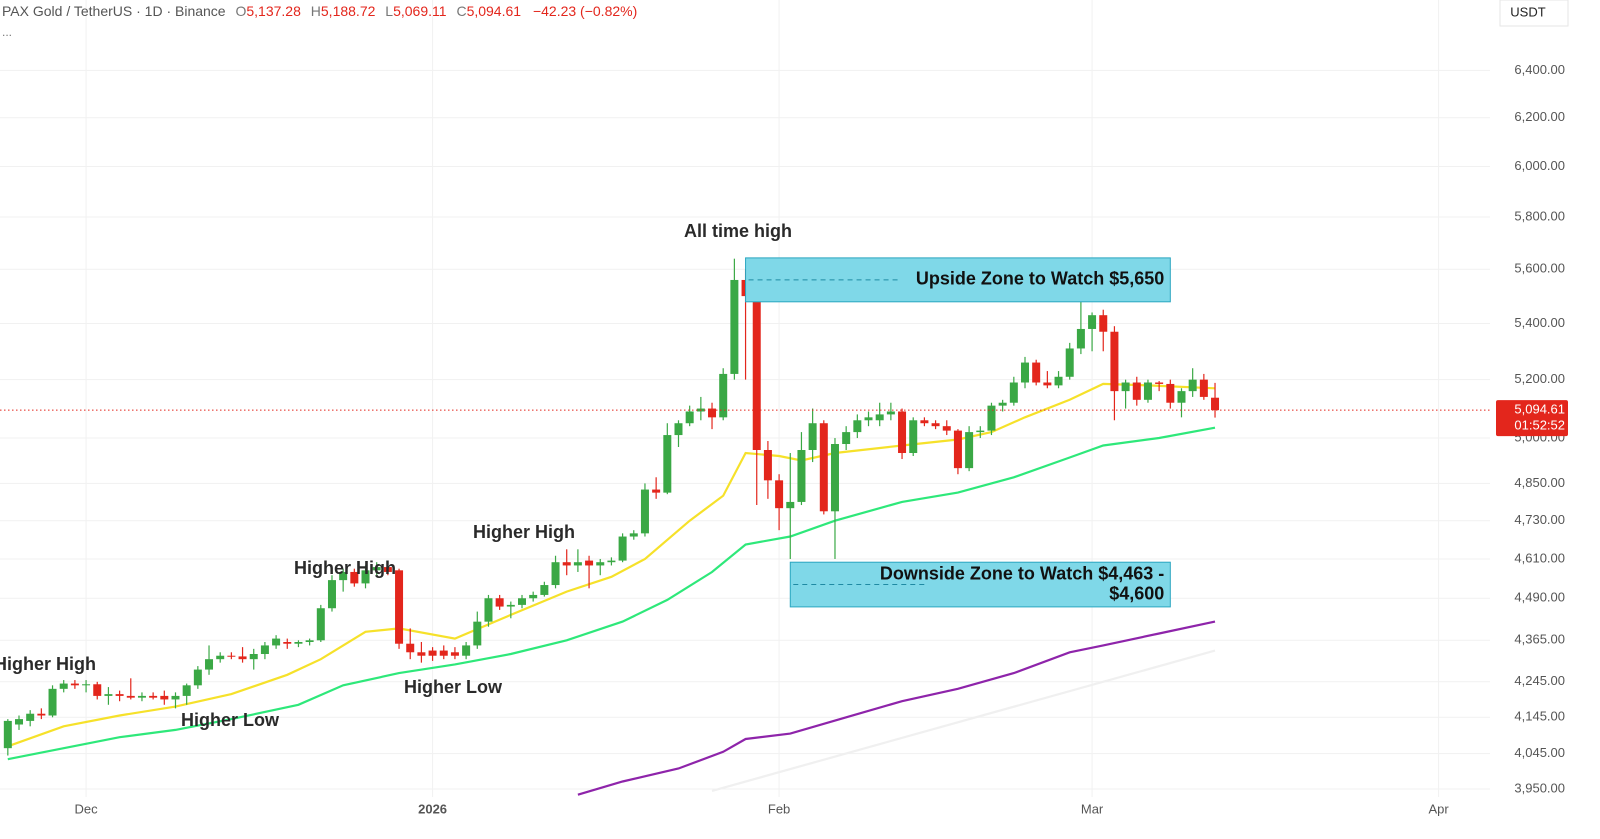 This screenshot has height=839, width=1600. What do you see at coordinates (963, 720) in the screenshot?
I see `moving-average` at bounding box center [963, 720].